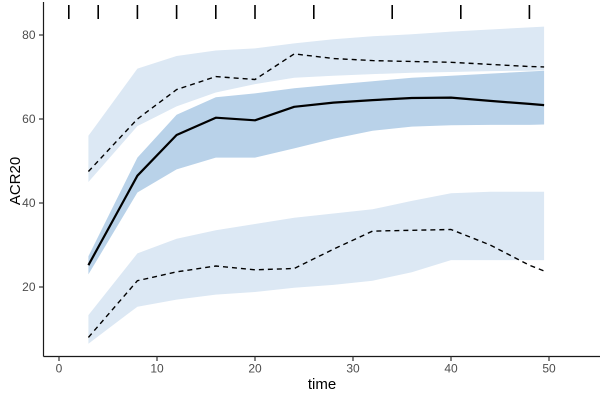 The height and width of the screenshot is (400, 600). What do you see at coordinates (59, 369) in the screenshot?
I see `x-tick-label: 0` at bounding box center [59, 369].